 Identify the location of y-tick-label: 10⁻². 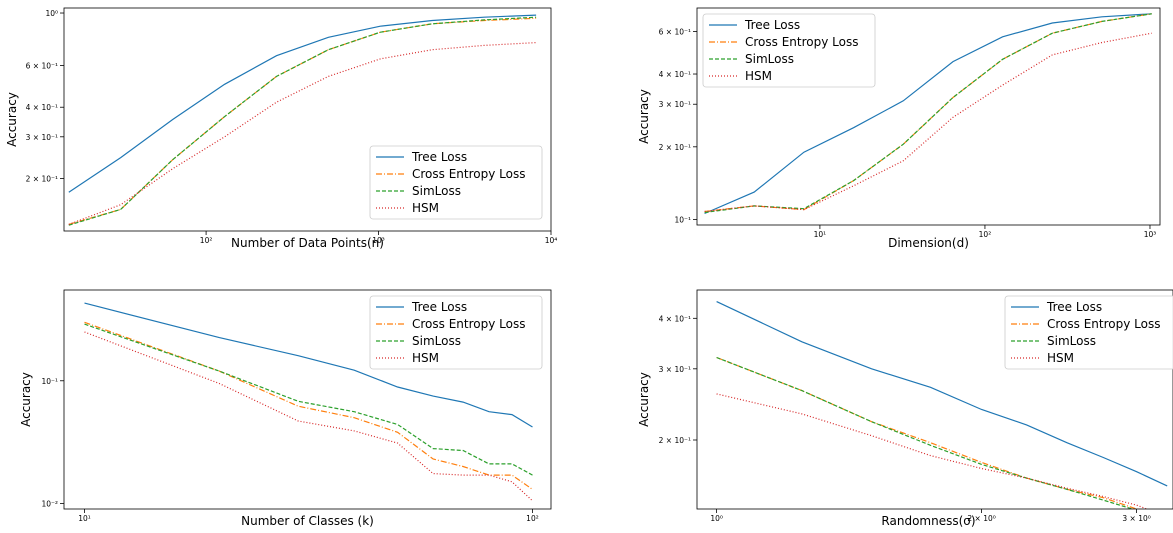
(49, 503).